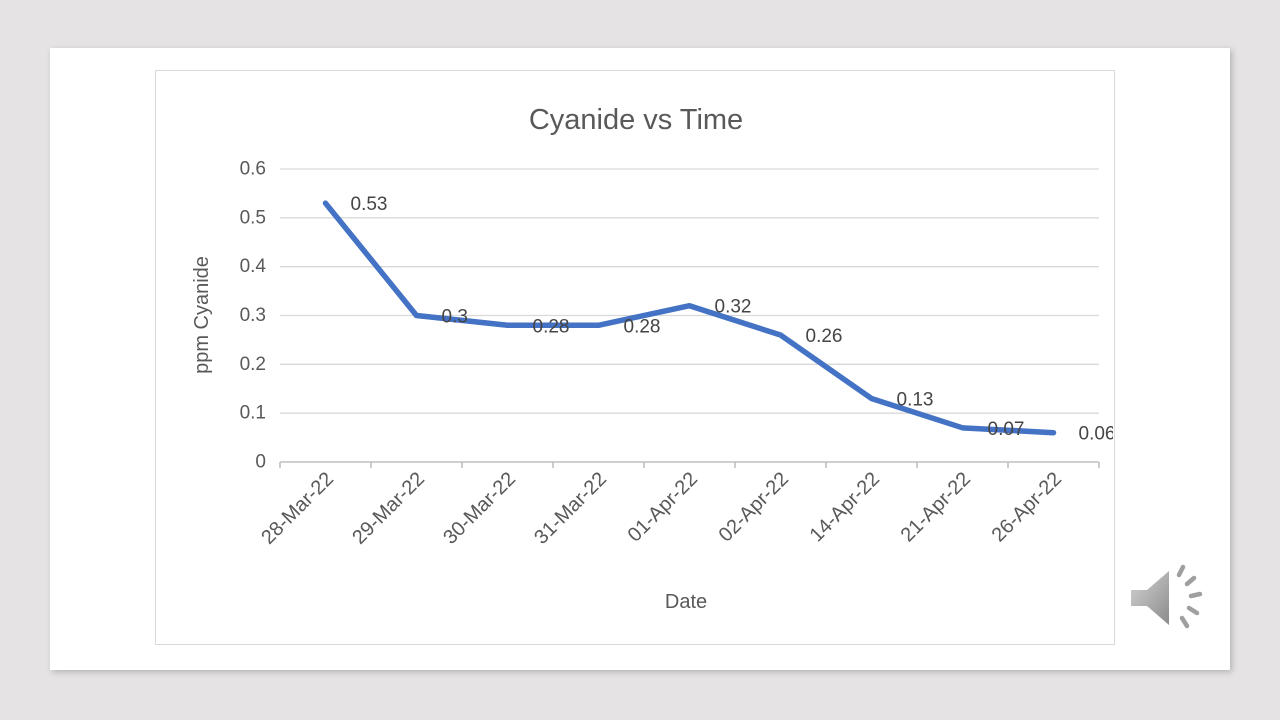 The image size is (1280, 720). I want to click on y-axis-title: ppm Cyanide, so click(202, 315).